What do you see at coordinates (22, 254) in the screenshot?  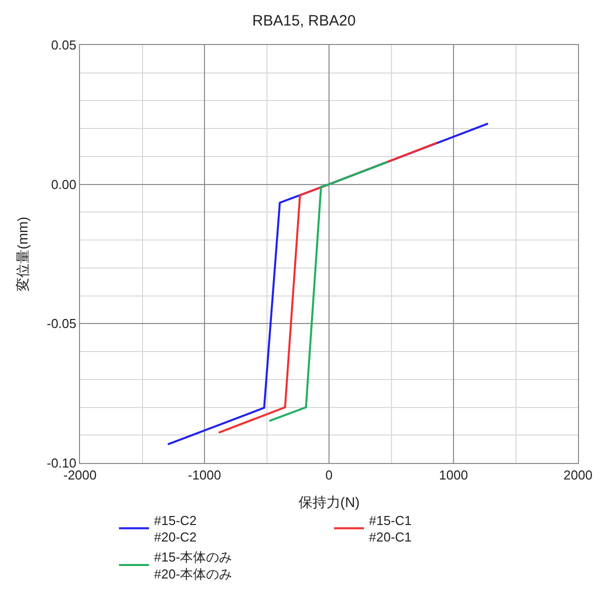 I see `y-axis-title: 変位量(mm)` at bounding box center [22, 254].